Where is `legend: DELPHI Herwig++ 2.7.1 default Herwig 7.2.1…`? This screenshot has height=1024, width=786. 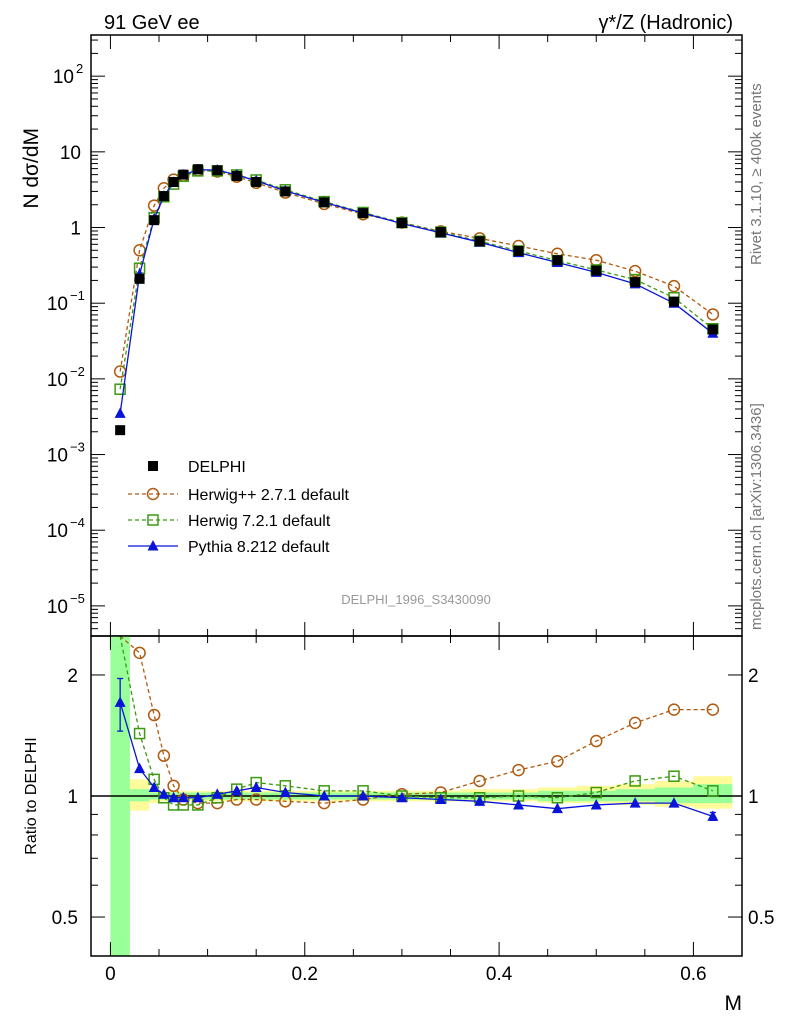 legend: DELPHI Herwig++ 2.7.1 default Herwig 7.2.1… is located at coordinates (239, 507).